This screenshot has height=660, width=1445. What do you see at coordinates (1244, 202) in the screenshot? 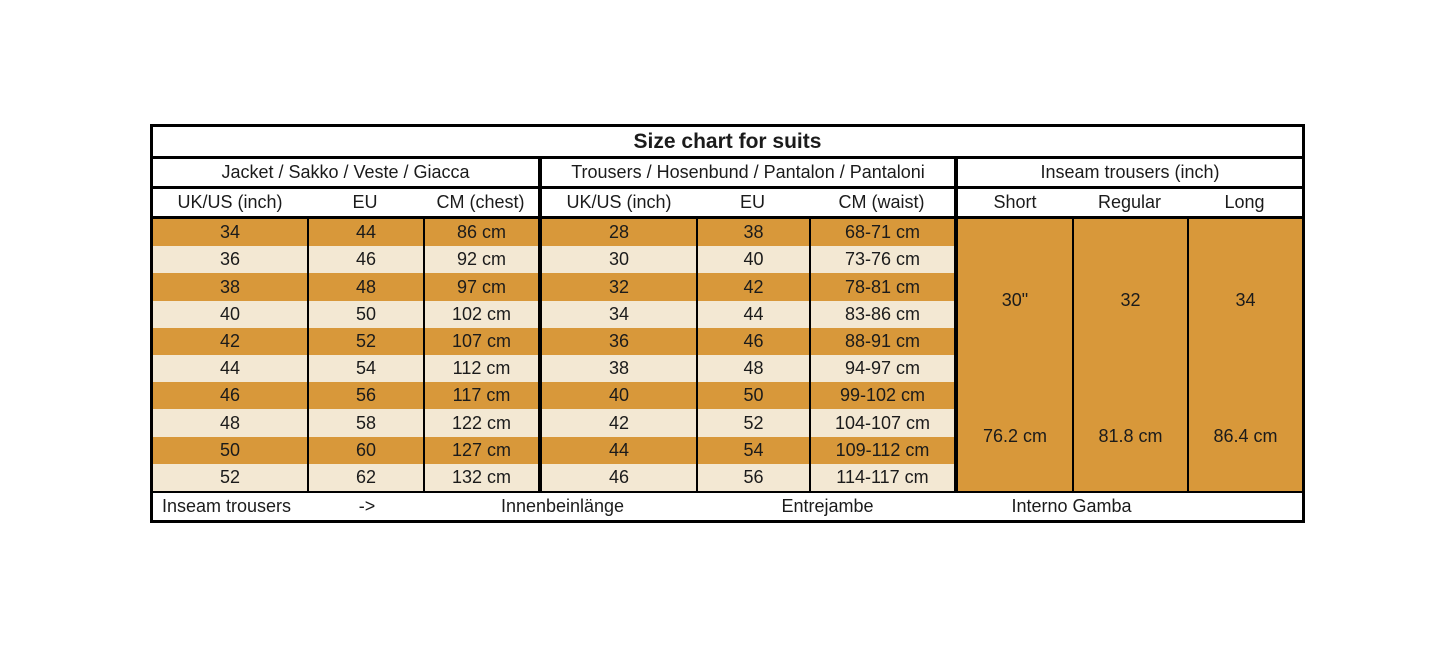
I see `column-header-inseam-long: Long` at bounding box center [1244, 202].